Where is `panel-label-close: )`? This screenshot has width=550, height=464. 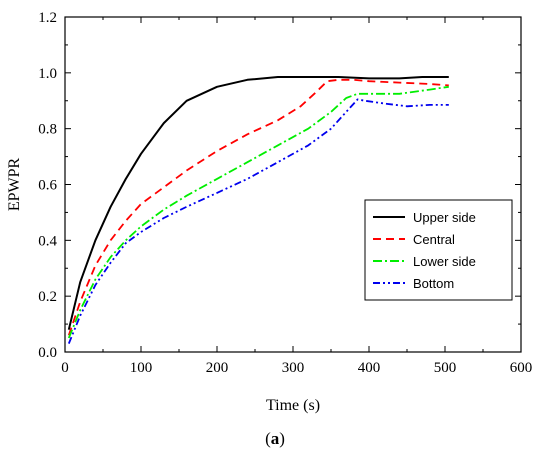
panel-label-close: ) is located at coordinates (282, 438).